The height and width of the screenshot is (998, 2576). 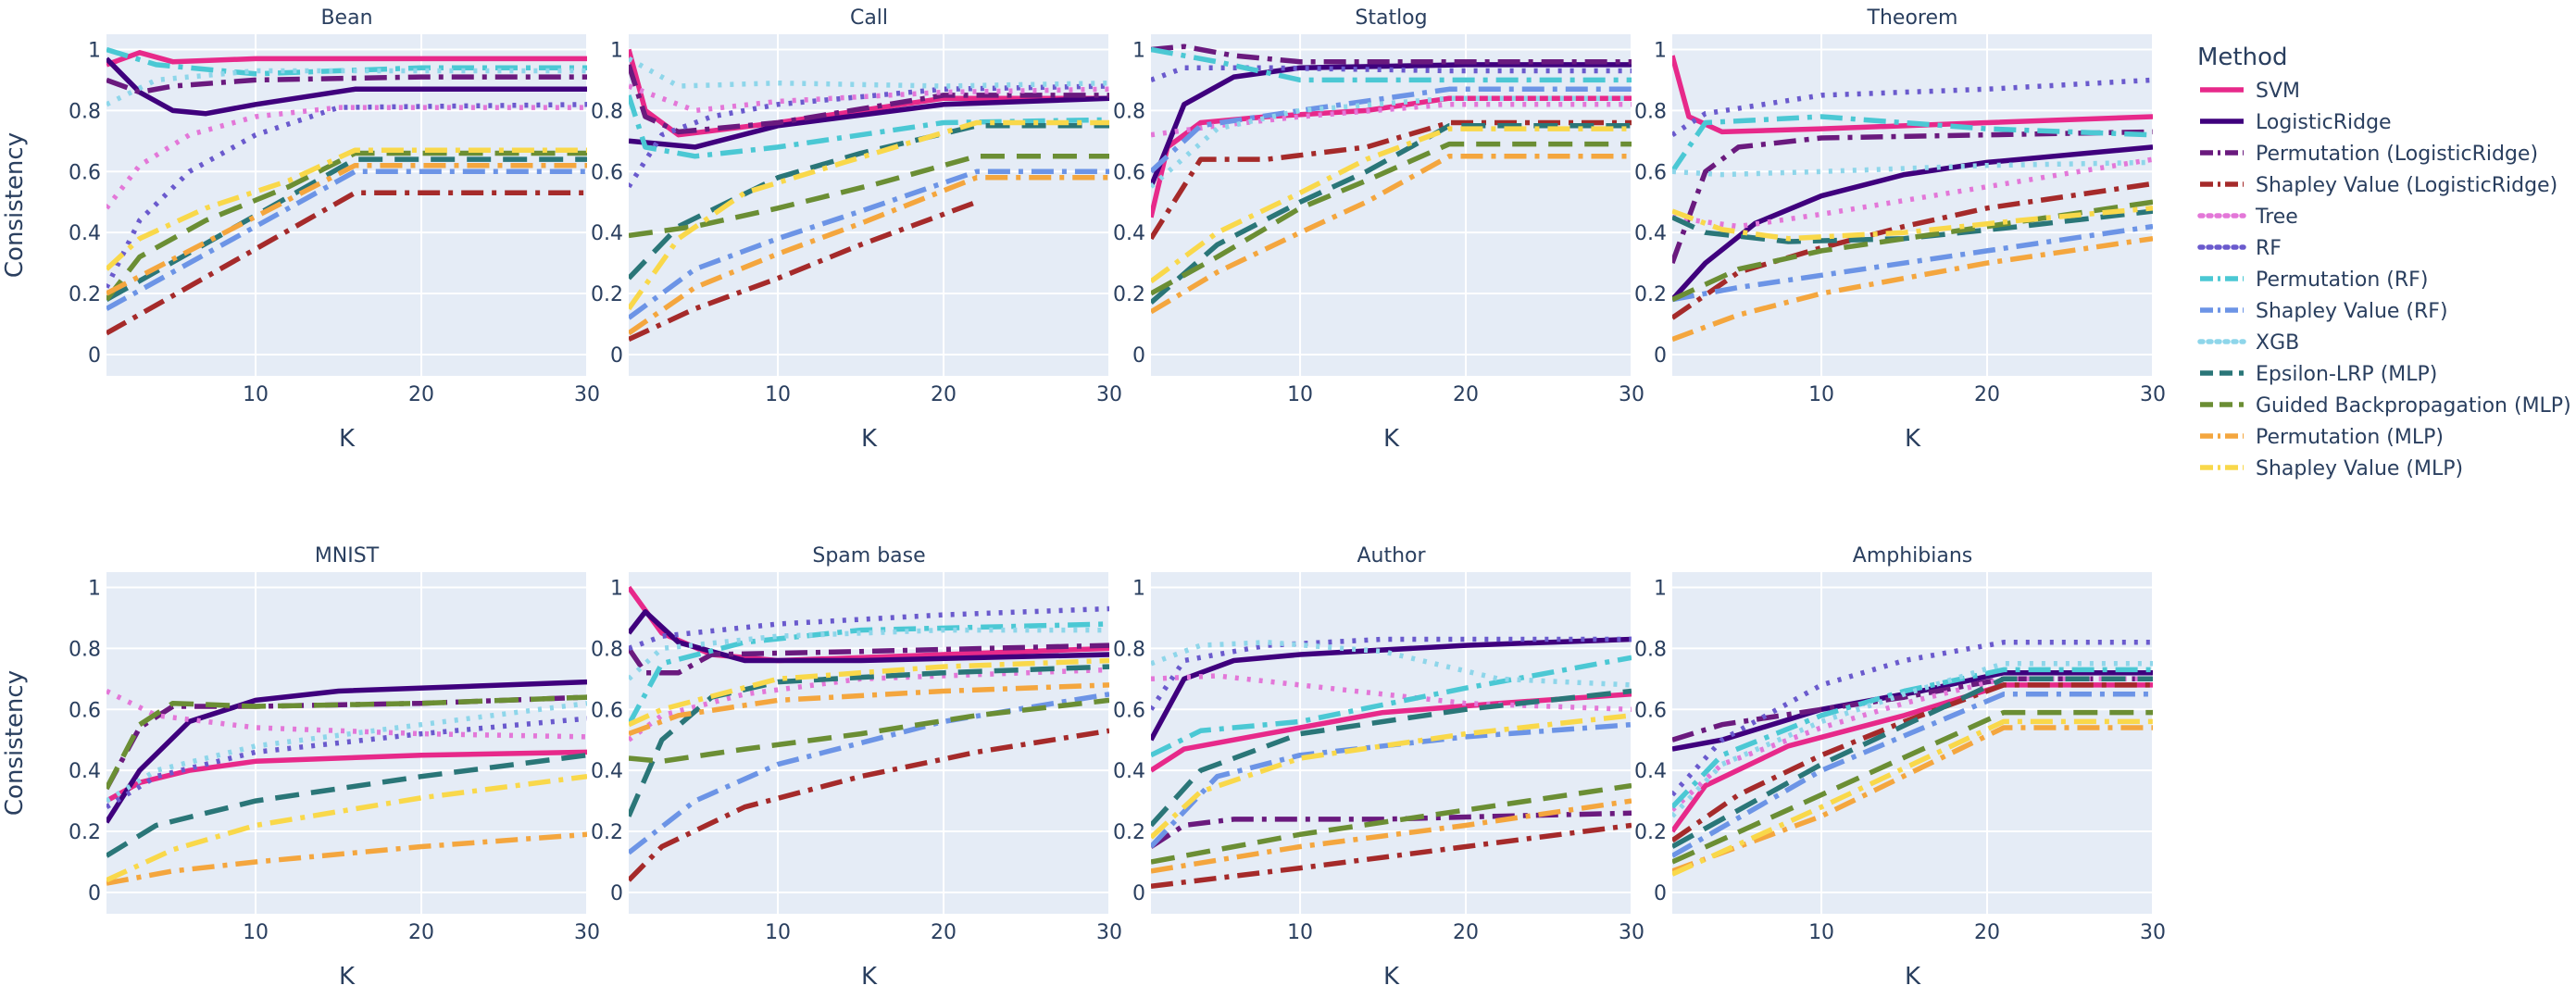 I want to click on panel-theorem: 0 0.2 0.4 0.6 0.8 1 10 20 30 Theorem K, so click(x=1900, y=230).